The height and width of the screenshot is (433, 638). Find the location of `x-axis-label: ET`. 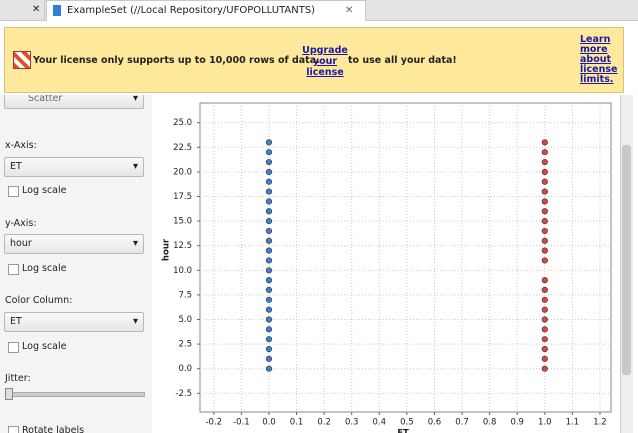

x-axis-label: ET is located at coordinates (403, 431).